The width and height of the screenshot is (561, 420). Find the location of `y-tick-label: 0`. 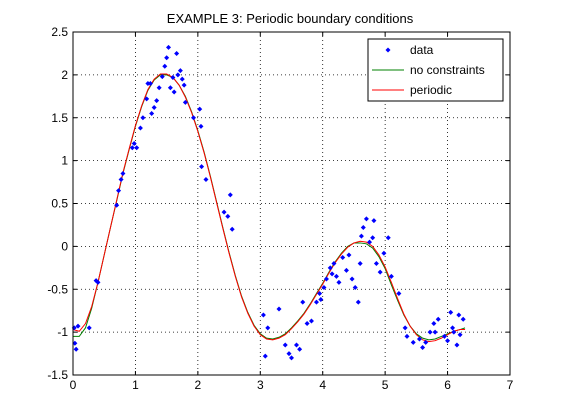

y-tick-label: 0 is located at coordinates (64, 246).